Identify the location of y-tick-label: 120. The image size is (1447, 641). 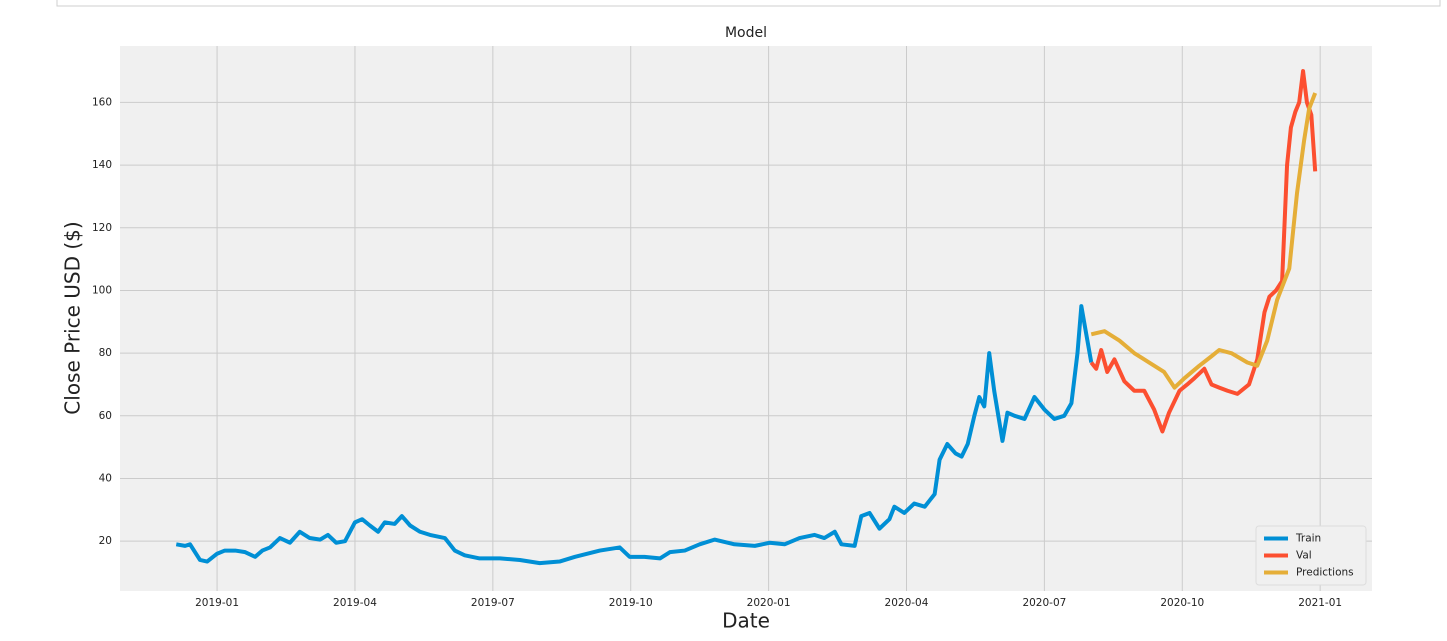
(102, 228).